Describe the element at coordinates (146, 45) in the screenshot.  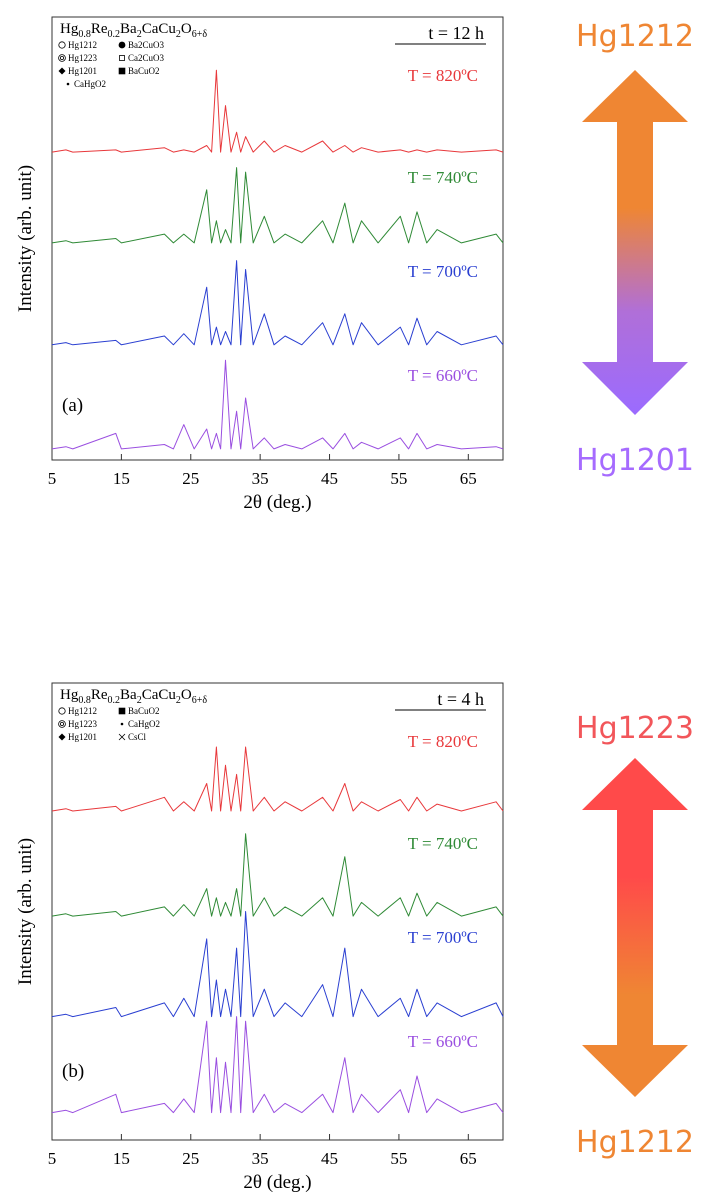
I see `legend-label: Ba2CuO3` at that location.